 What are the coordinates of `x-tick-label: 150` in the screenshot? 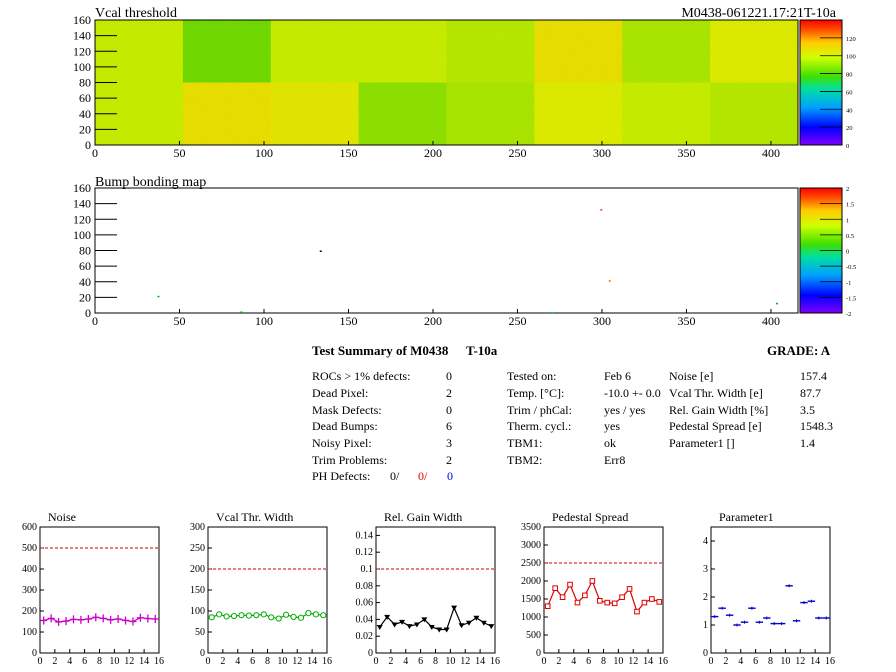 It's located at (348, 153).